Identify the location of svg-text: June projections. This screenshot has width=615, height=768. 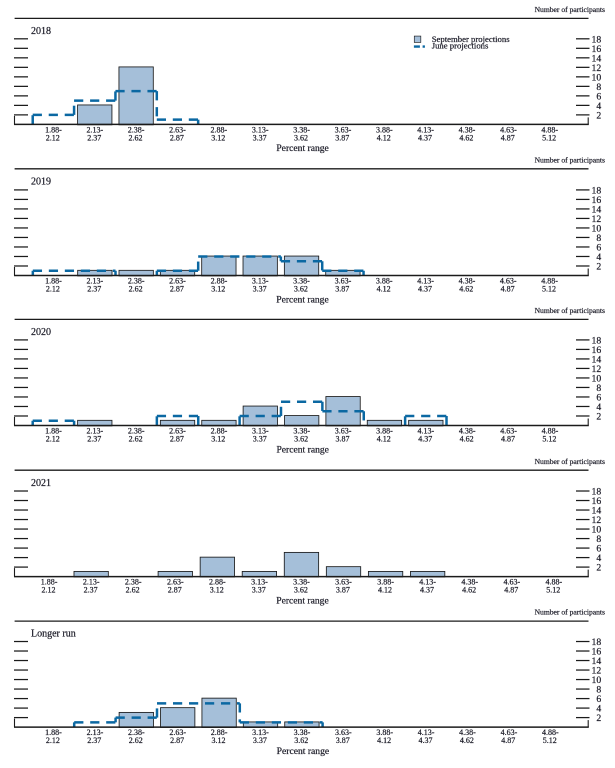
(460, 46).